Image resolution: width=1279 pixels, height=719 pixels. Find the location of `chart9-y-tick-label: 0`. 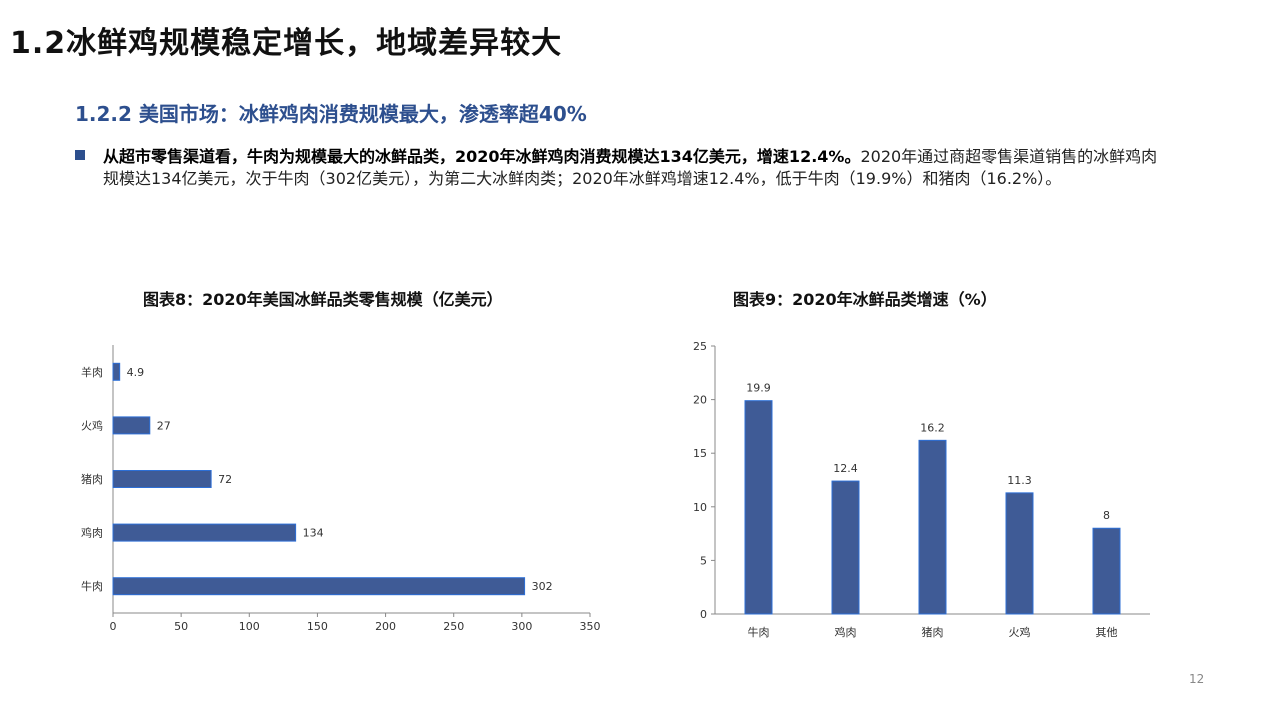

chart9-y-tick-label: 0 is located at coordinates (703, 614).